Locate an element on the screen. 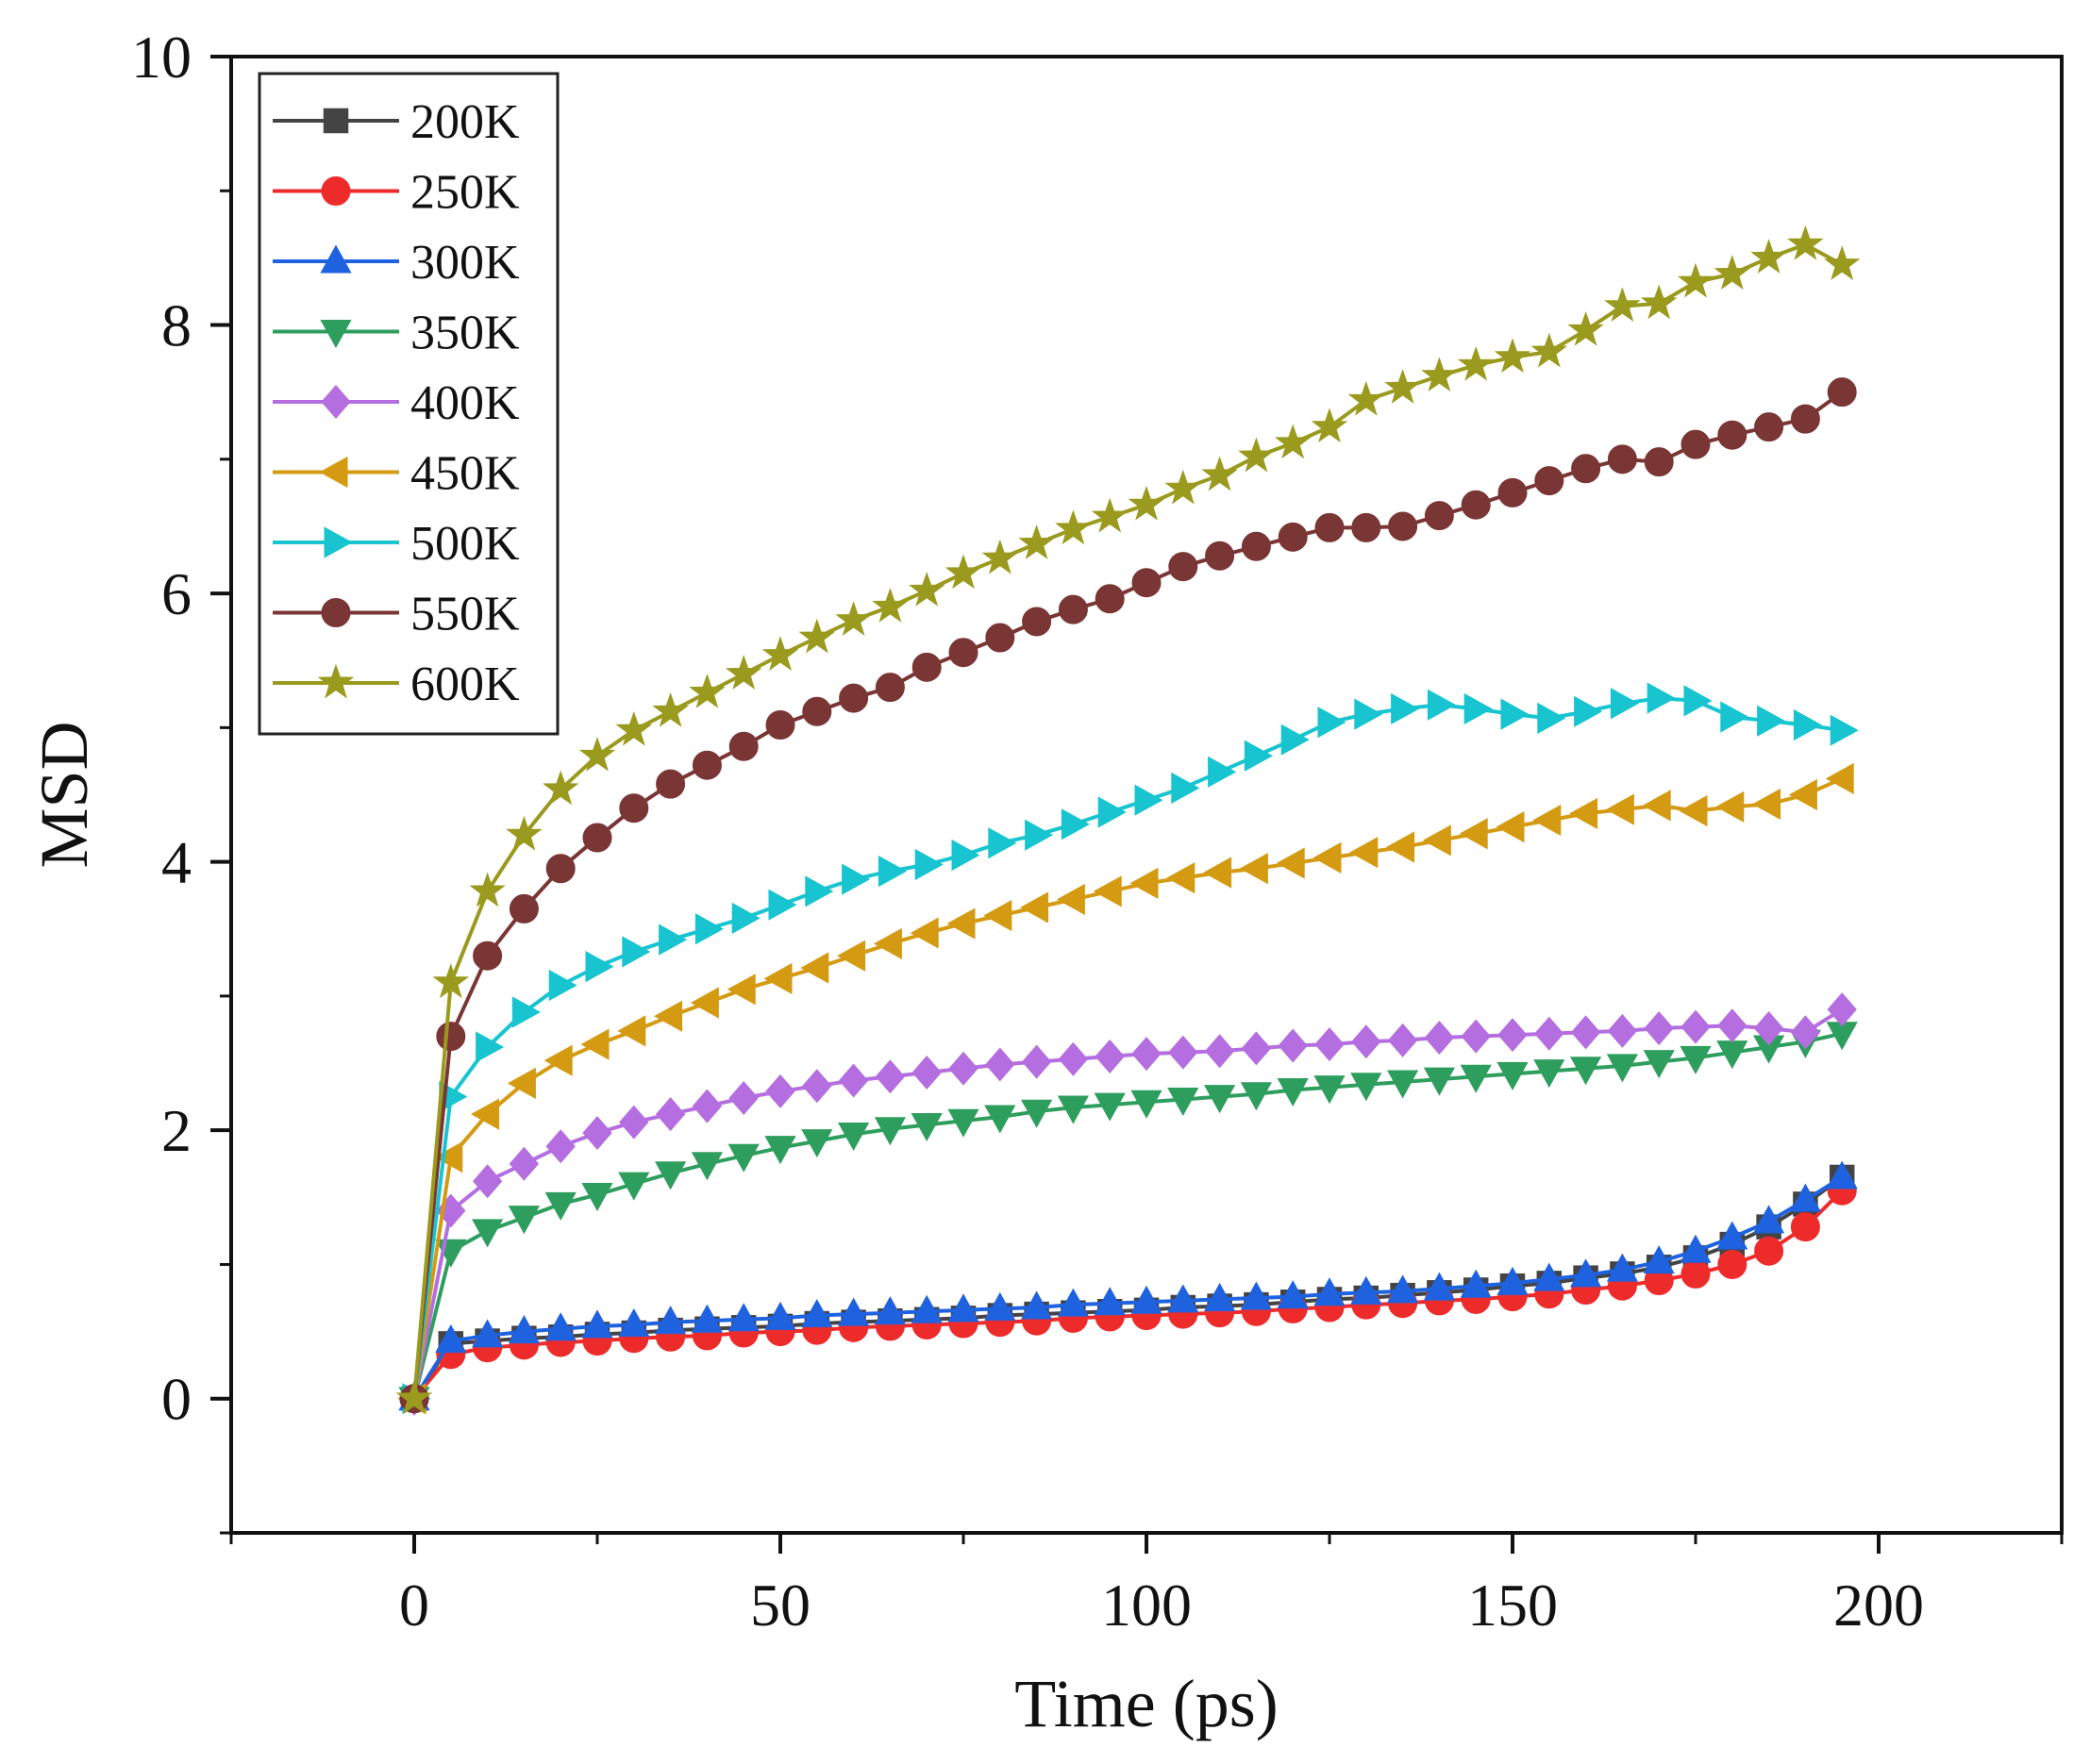 This screenshot has width=2090, height=1764. x-tick-label: 150 is located at coordinates (1512, 1606).